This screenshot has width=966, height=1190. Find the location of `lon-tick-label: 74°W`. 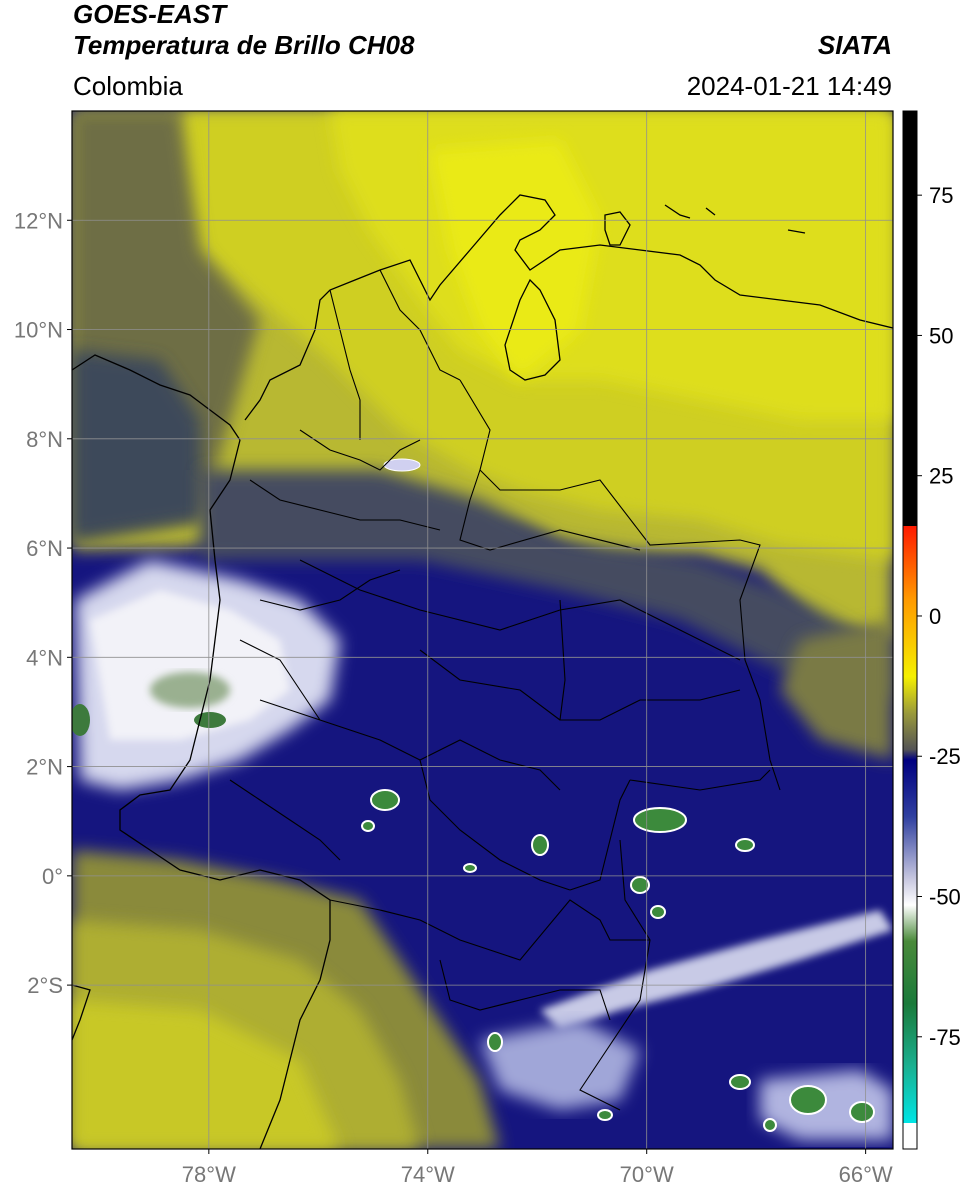

lon-tick-label: 74°W is located at coordinates (428, 1174).